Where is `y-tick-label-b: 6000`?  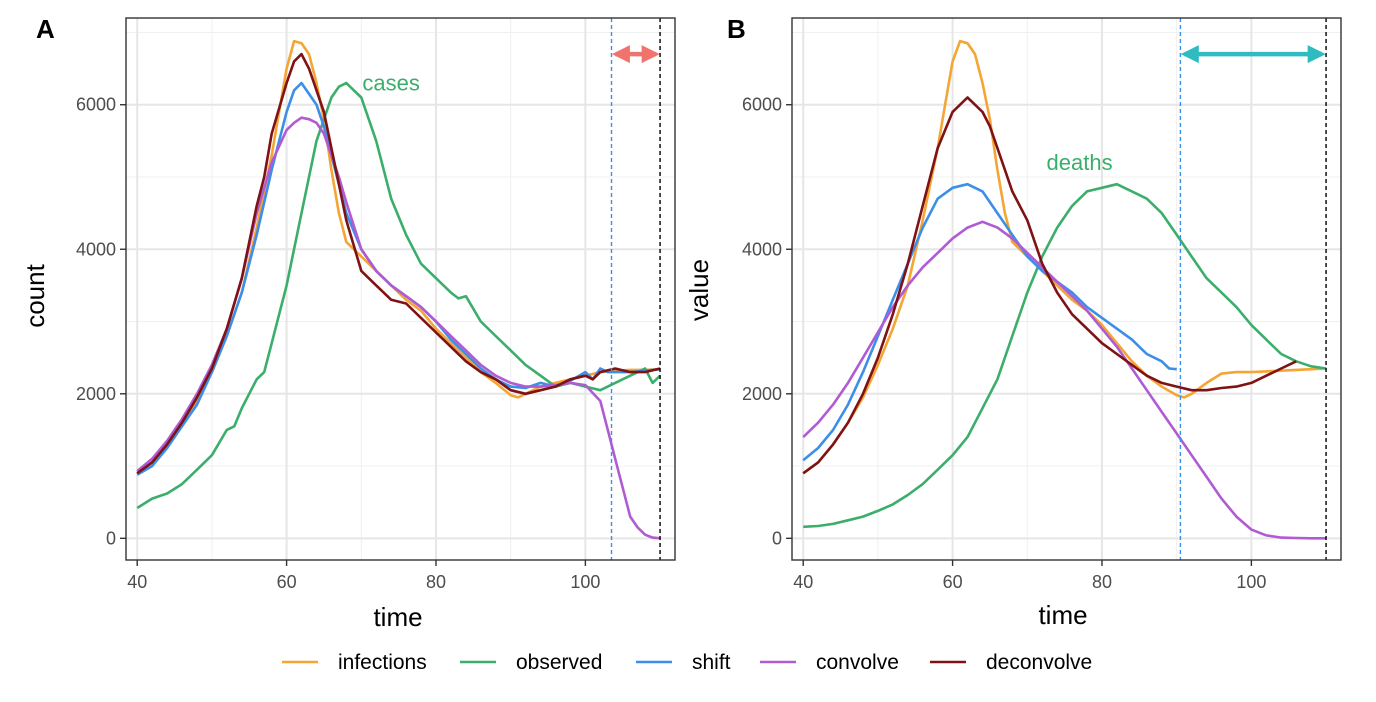 y-tick-label-b: 6000 is located at coordinates (762, 105).